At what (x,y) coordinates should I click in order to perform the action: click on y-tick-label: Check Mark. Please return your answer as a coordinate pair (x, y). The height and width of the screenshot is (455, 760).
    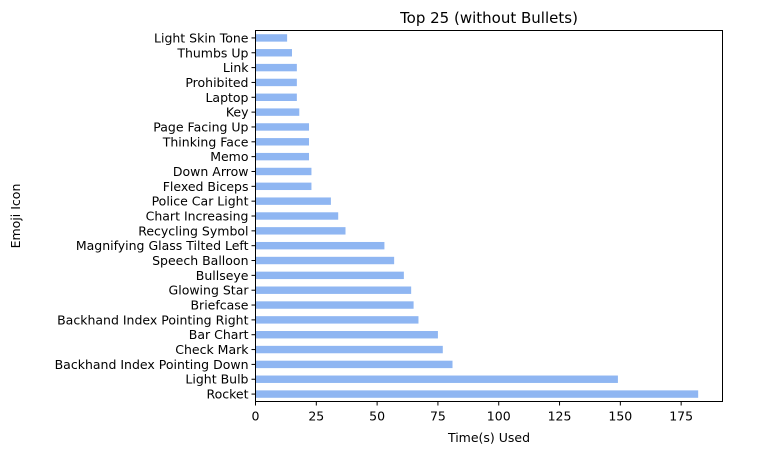
    Looking at the image, I should click on (212, 349).